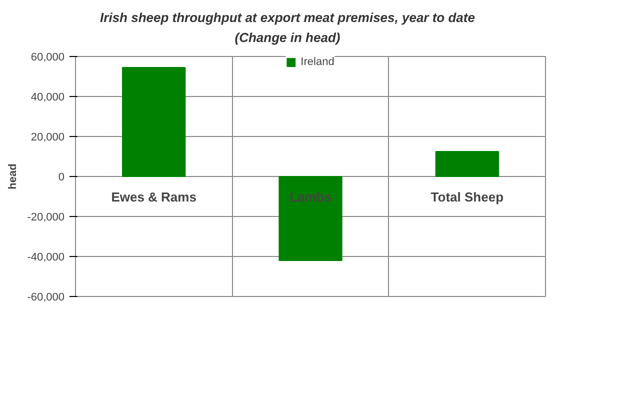  What do you see at coordinates (288, 37) in the screenshot?
I see `chart-subtitle: (Change in head)` at bounding box center [288, 37].